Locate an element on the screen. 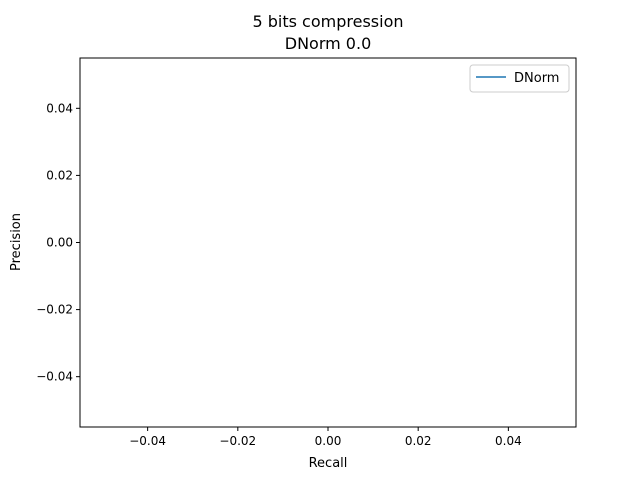 Image resolution: width=640 pixels, height=480 pixels. x-tick-label: −0.02 is located at coordinates (237, 441).